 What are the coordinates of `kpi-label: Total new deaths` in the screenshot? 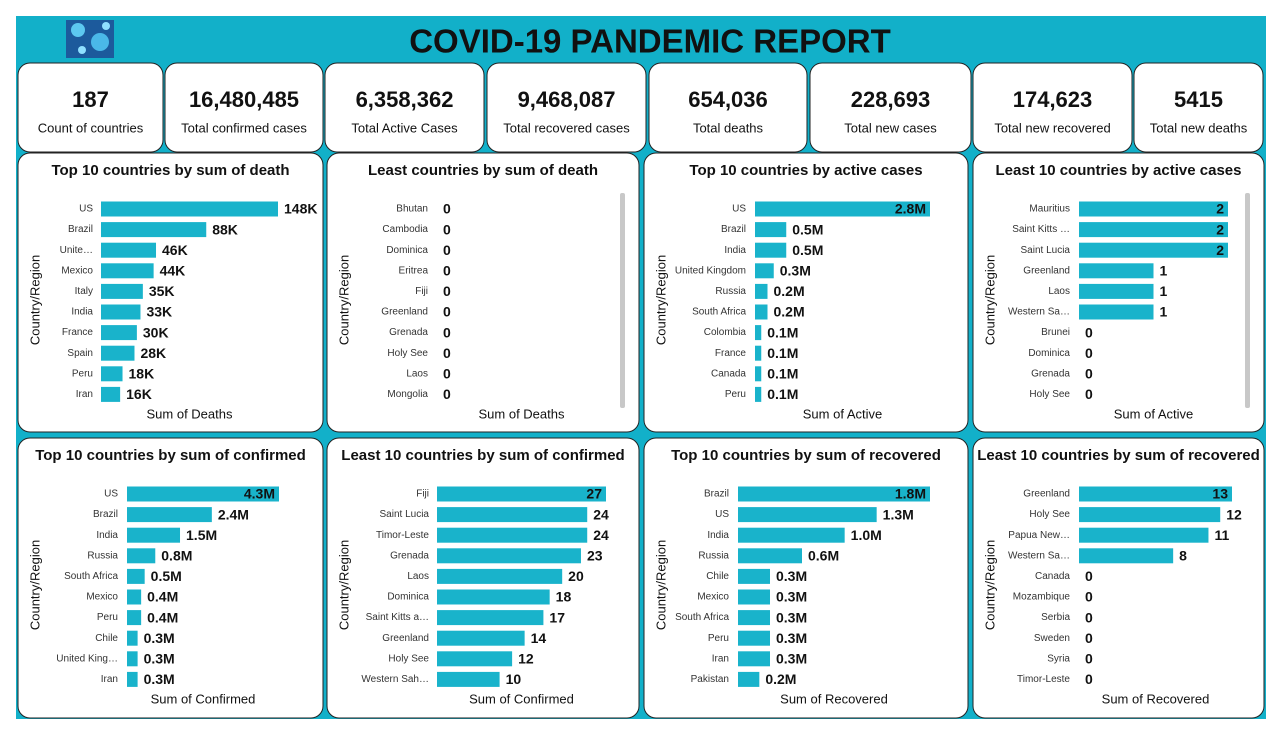 It's located at (1199, 127).